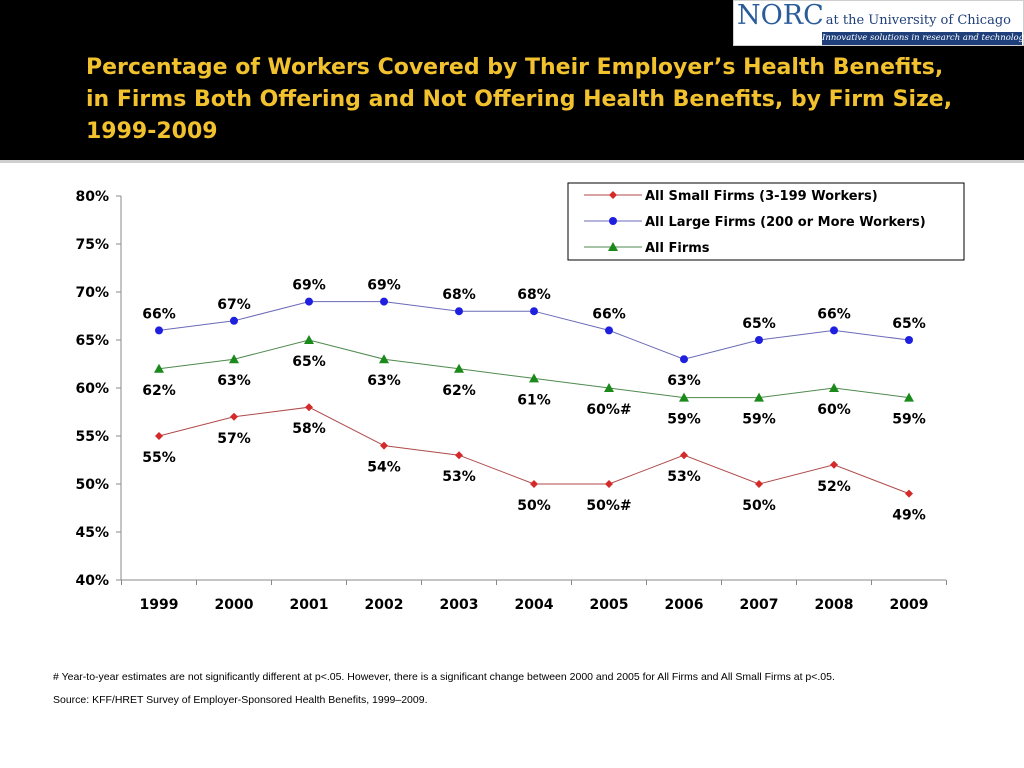  I want to click on legend-item-large: All Large Firms (200 or More Workers), so click(755, 222).